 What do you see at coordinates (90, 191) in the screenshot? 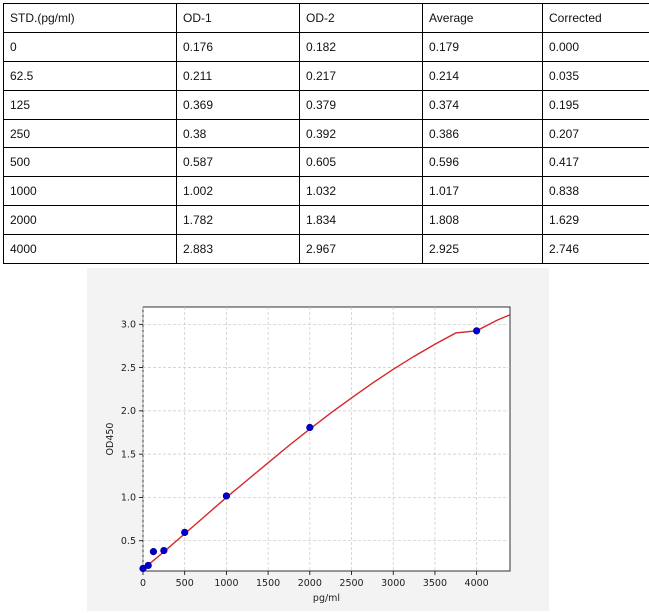
I see `table-cell: 1000` at bounding box center [90, 191].